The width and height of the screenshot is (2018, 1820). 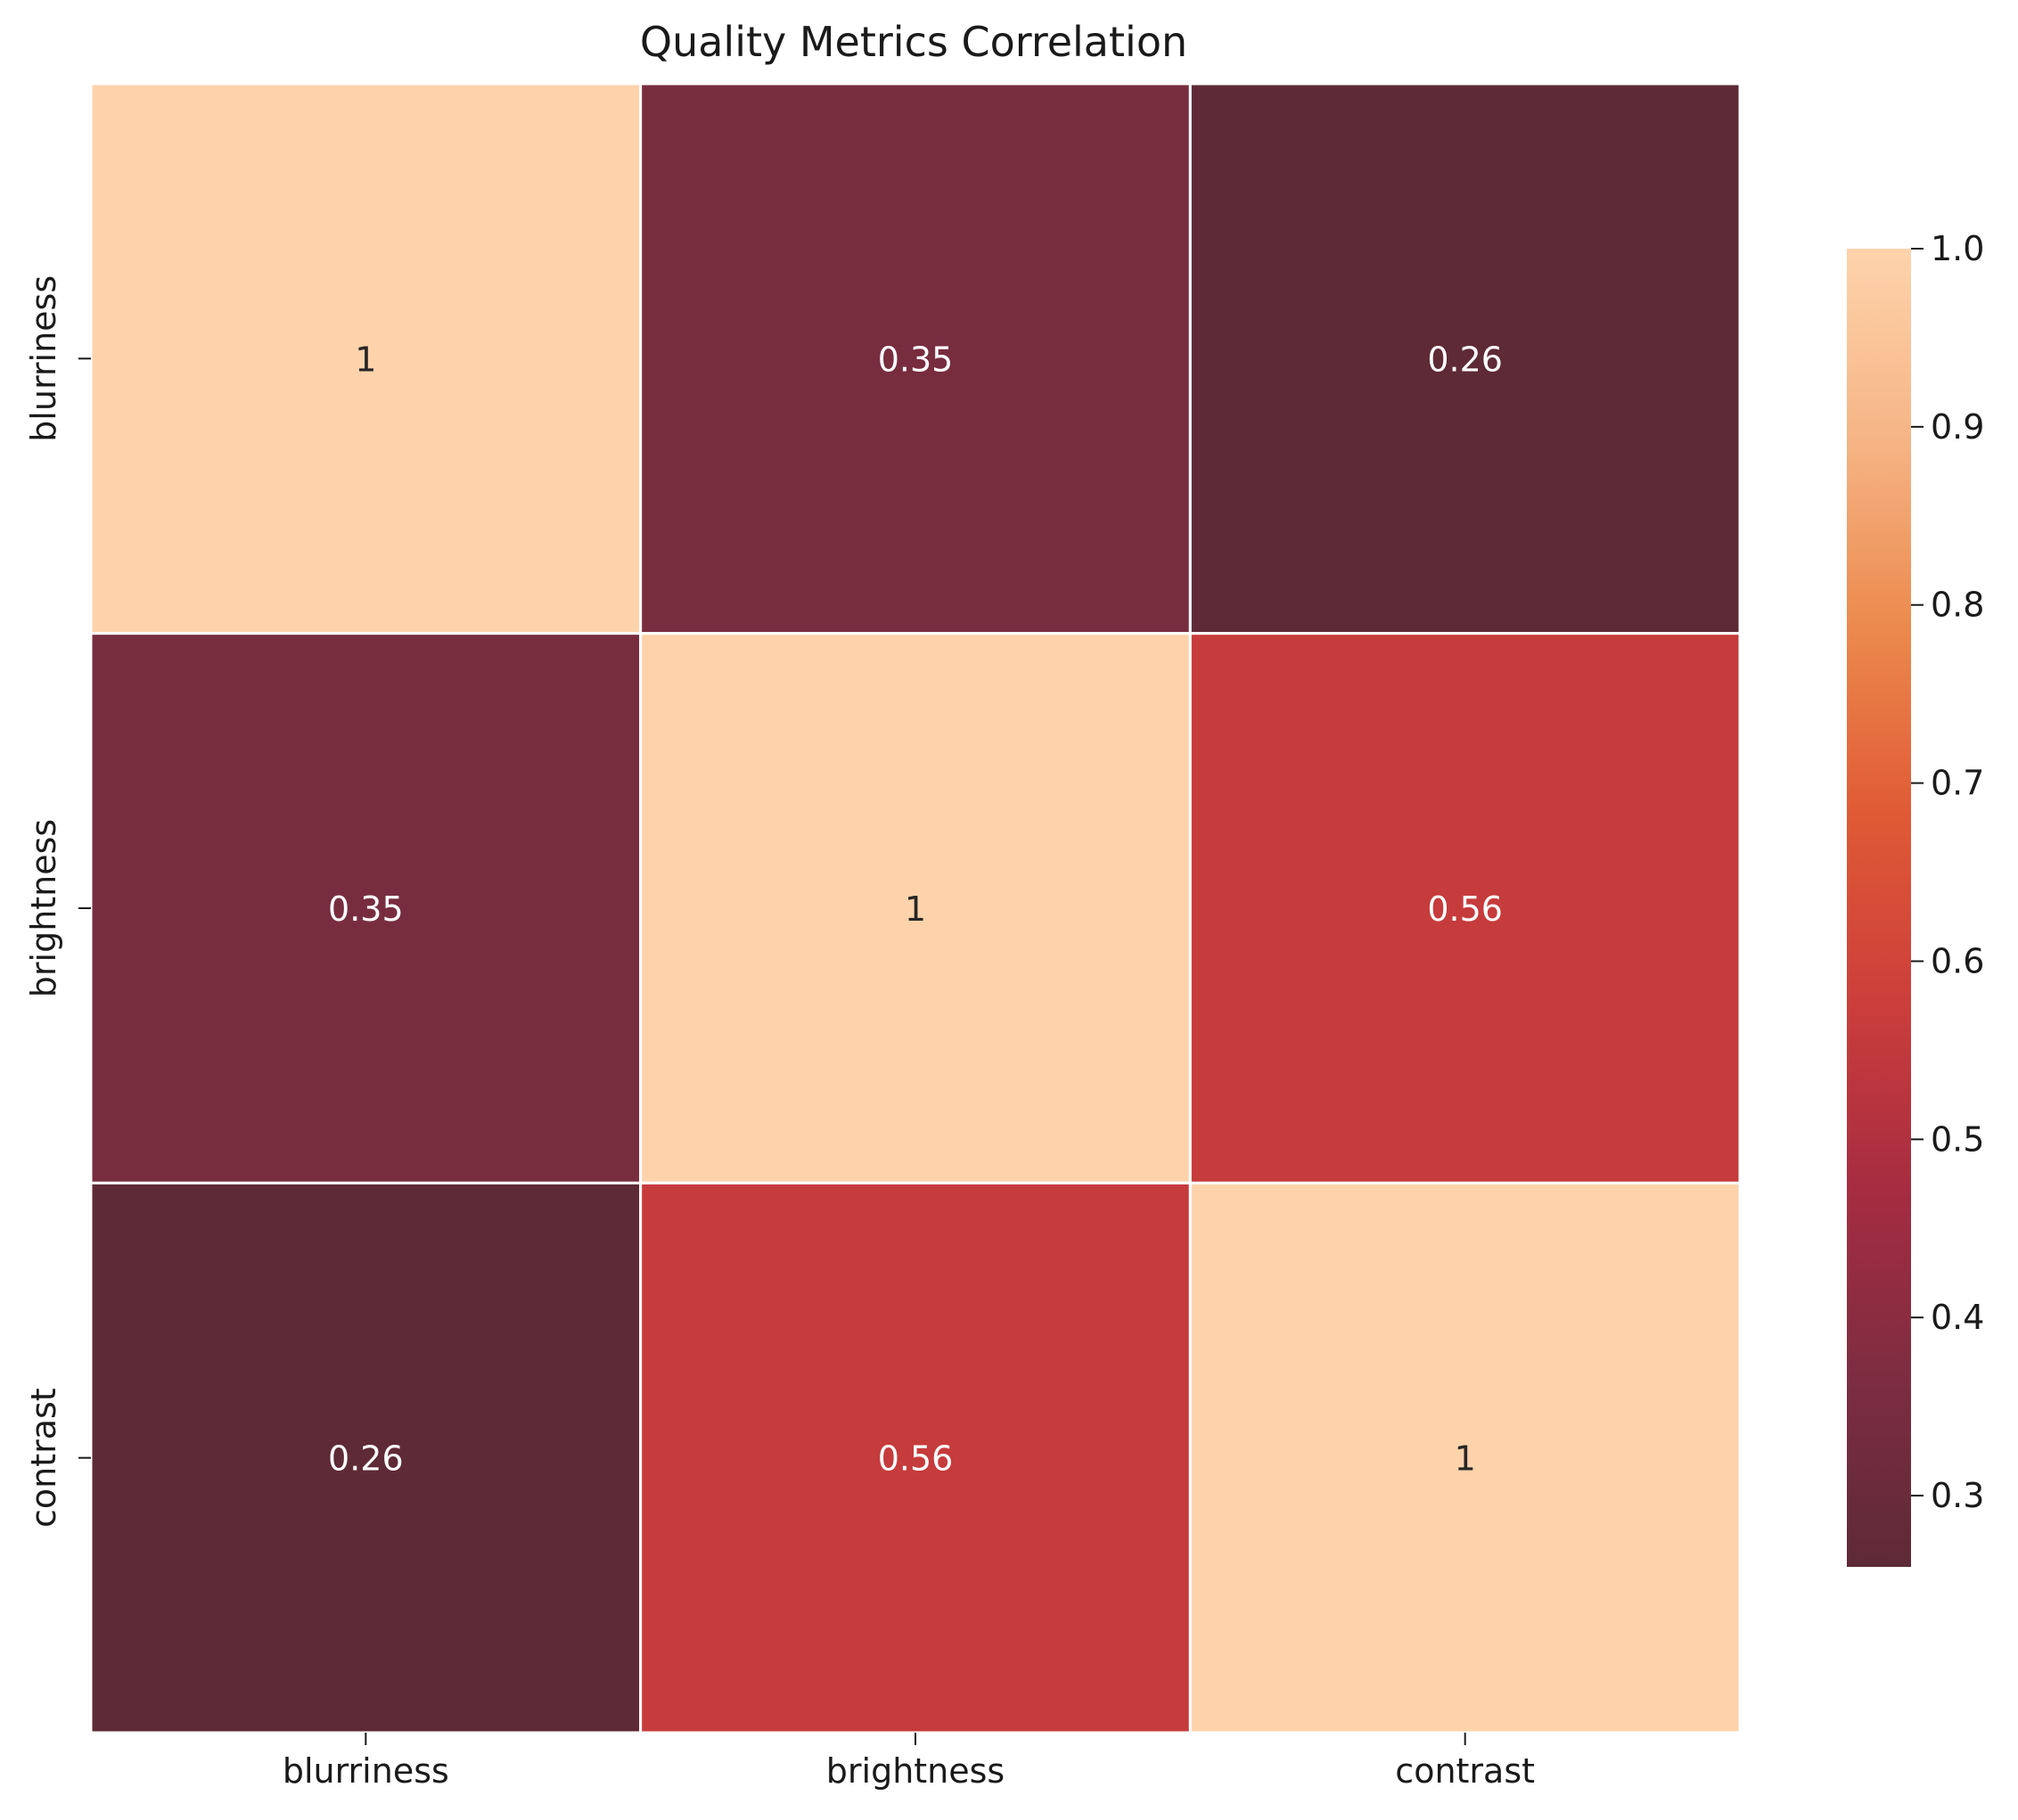 What do you see at coordinates (913, 42) in the screenshot?
I see `chart-title: Quality Metrics Correlation` at bounding box center [913, 42].